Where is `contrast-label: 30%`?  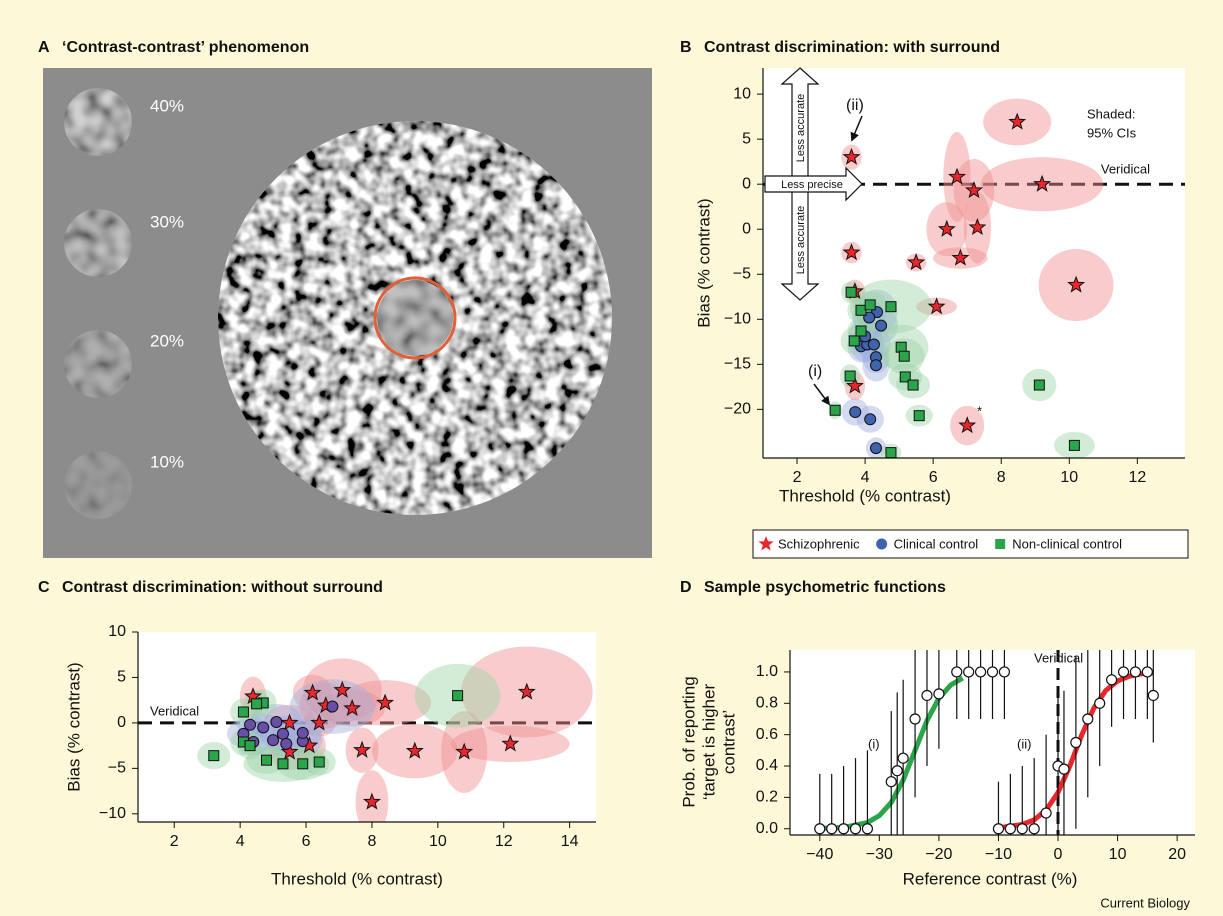
contrast-label: 30% is located at coordinates (167, 221).